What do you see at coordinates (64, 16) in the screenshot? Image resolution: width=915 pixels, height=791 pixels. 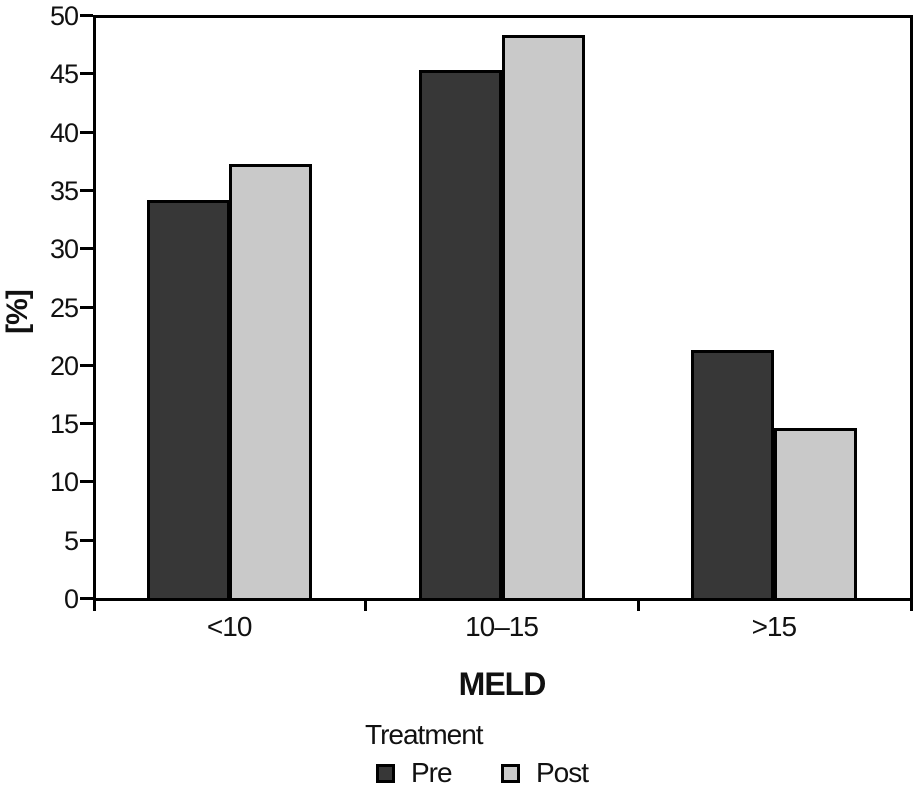 I see `y-tick-label: 50` at bounding box center [64, 16].